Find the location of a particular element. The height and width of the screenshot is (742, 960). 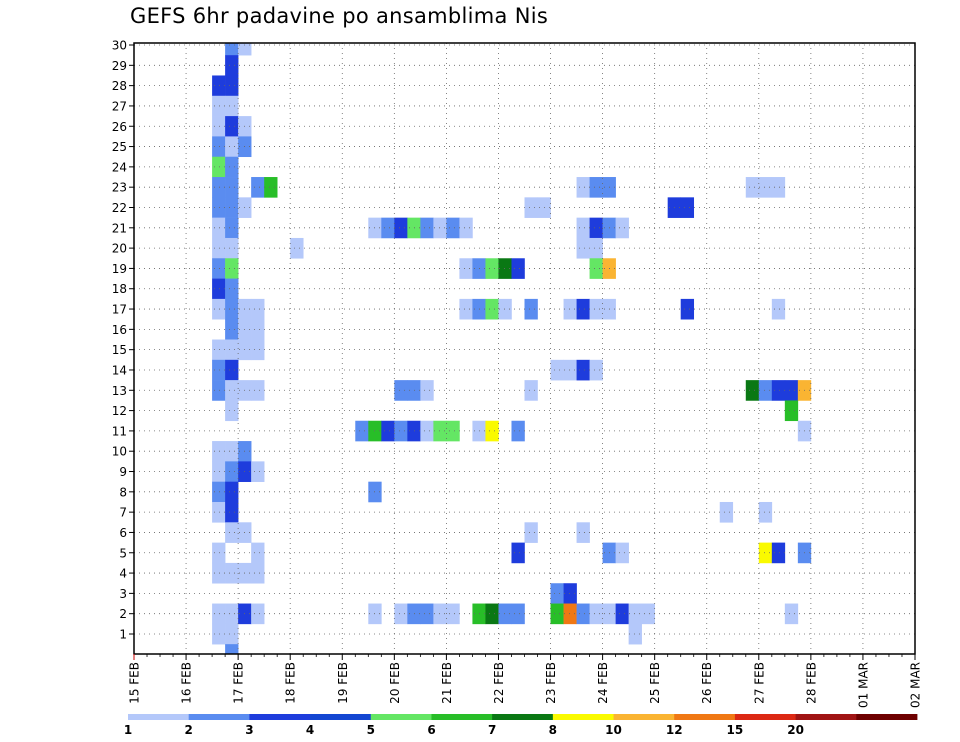

y-tick-label: 24 is located at coordinates (119, 167).